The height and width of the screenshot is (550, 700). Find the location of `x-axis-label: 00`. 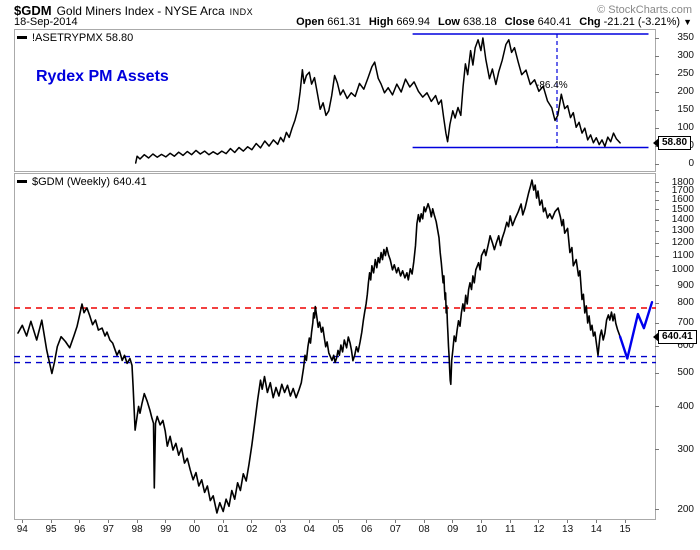

x-axis-label: 00 is located at coordinates (194, 529).